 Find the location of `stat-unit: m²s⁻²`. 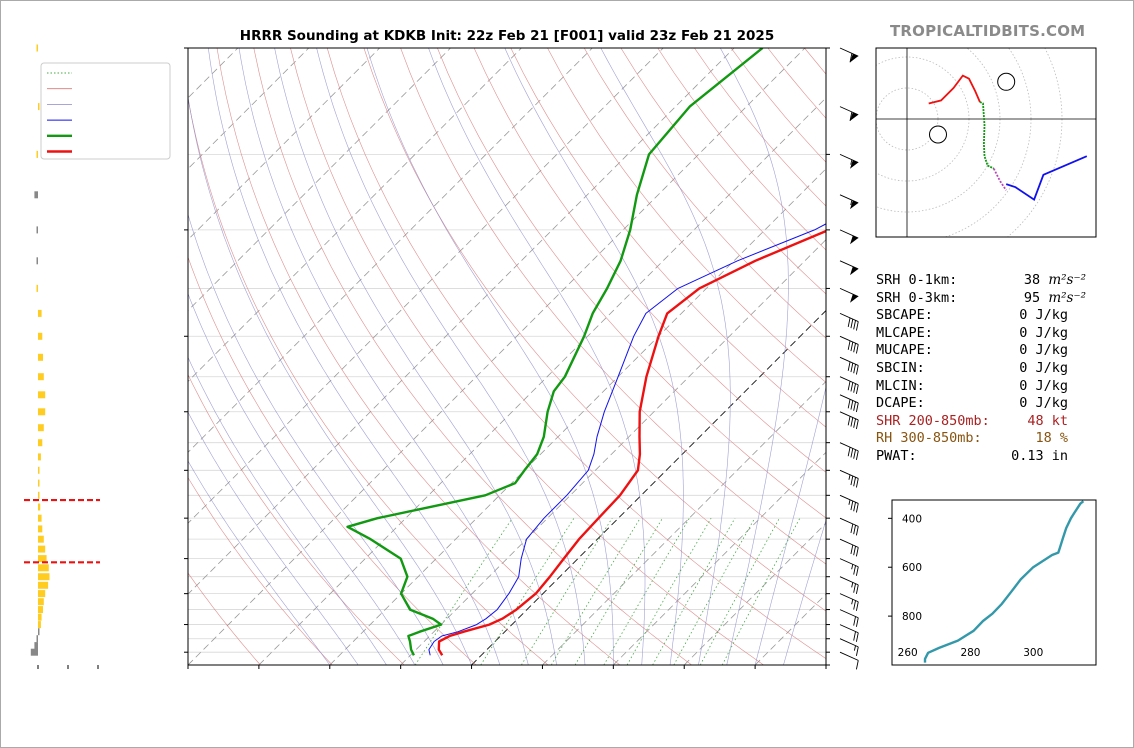

stat-unit: m²s⁻² is located at coordinates (1067, 297).